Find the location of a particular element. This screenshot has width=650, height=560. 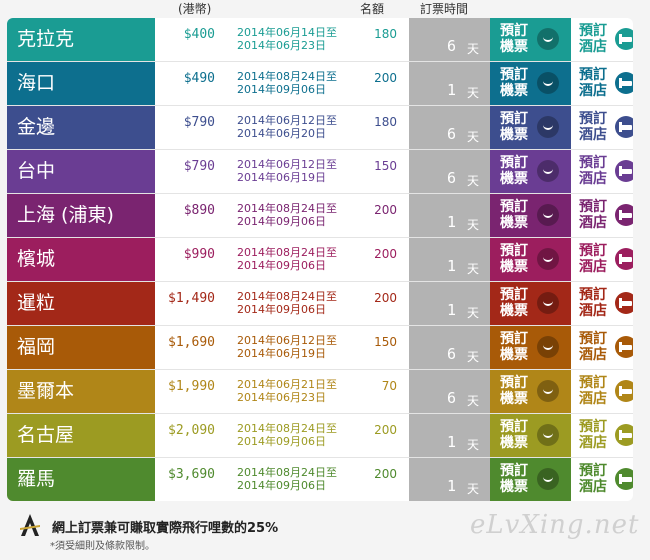

destination-city: 海口 is located at coordinates (81, 83).